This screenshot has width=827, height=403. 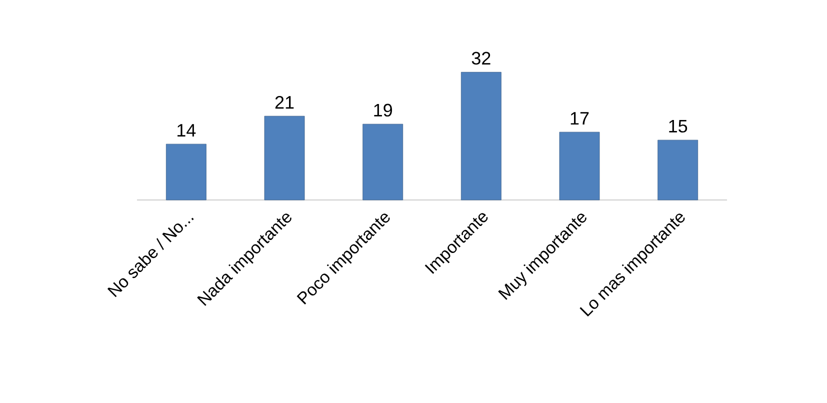 What do you see at coordinates (383, 110) in the screenshot?
I see `data-label: 19` at bounding box center [383, 110].